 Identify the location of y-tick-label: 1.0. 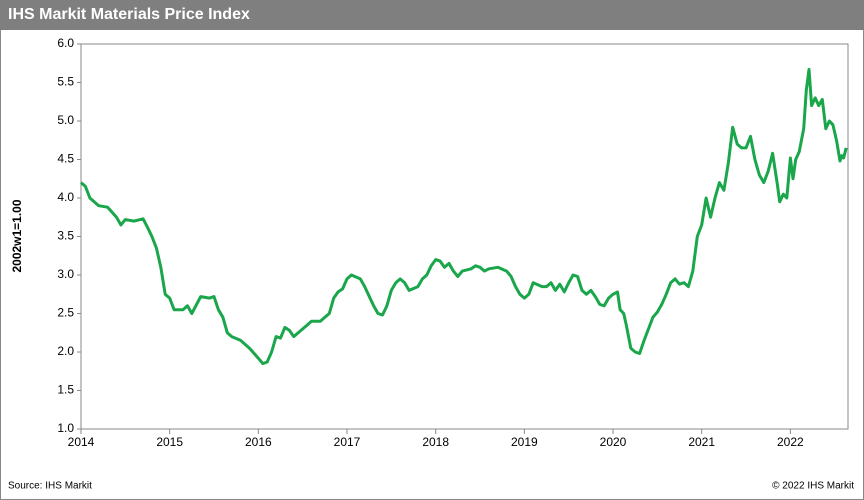
(65, 428).